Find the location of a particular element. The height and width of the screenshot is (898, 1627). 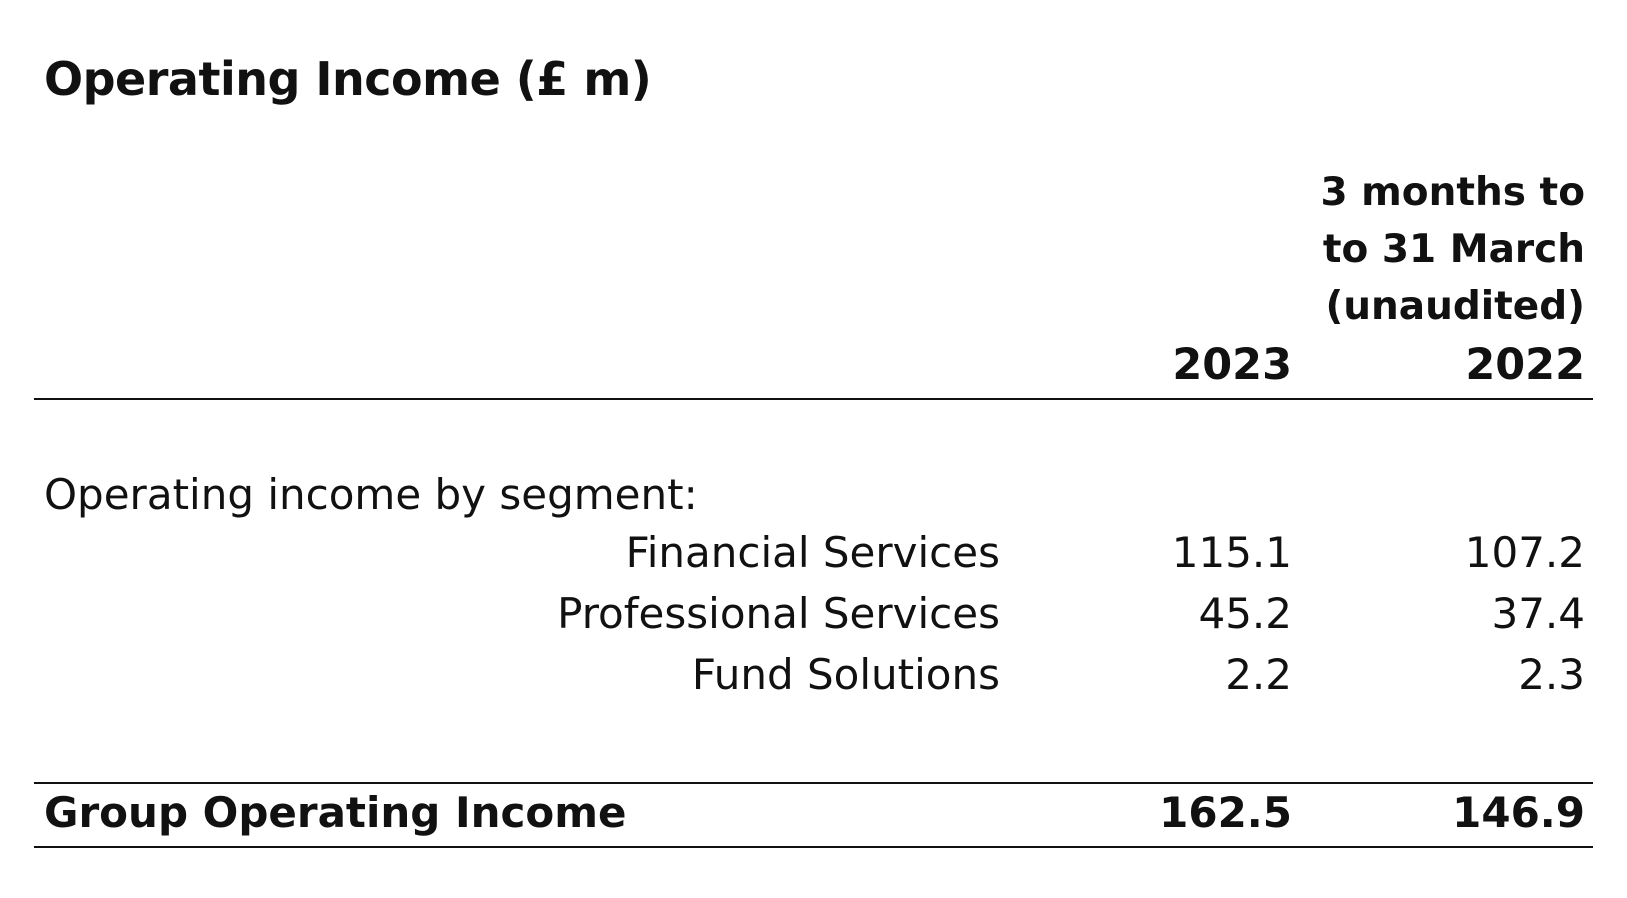

total-value-2022: 146.9 is located at coordinates (1518, 812).